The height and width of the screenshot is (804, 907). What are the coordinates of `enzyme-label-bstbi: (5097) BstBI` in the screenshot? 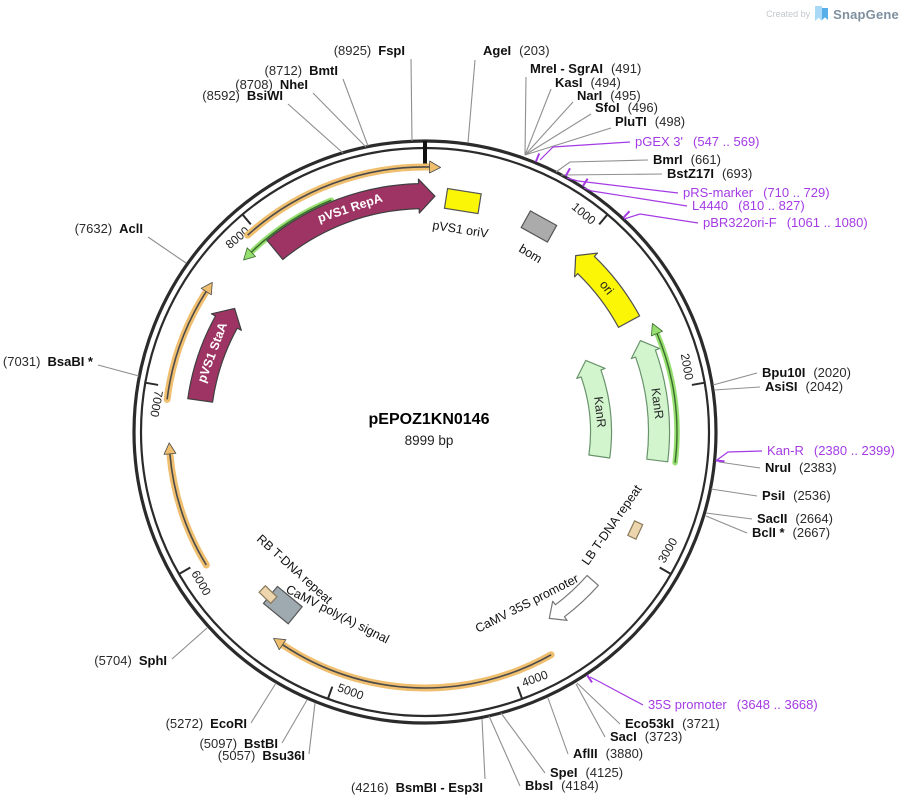 It's located at (238, 743).